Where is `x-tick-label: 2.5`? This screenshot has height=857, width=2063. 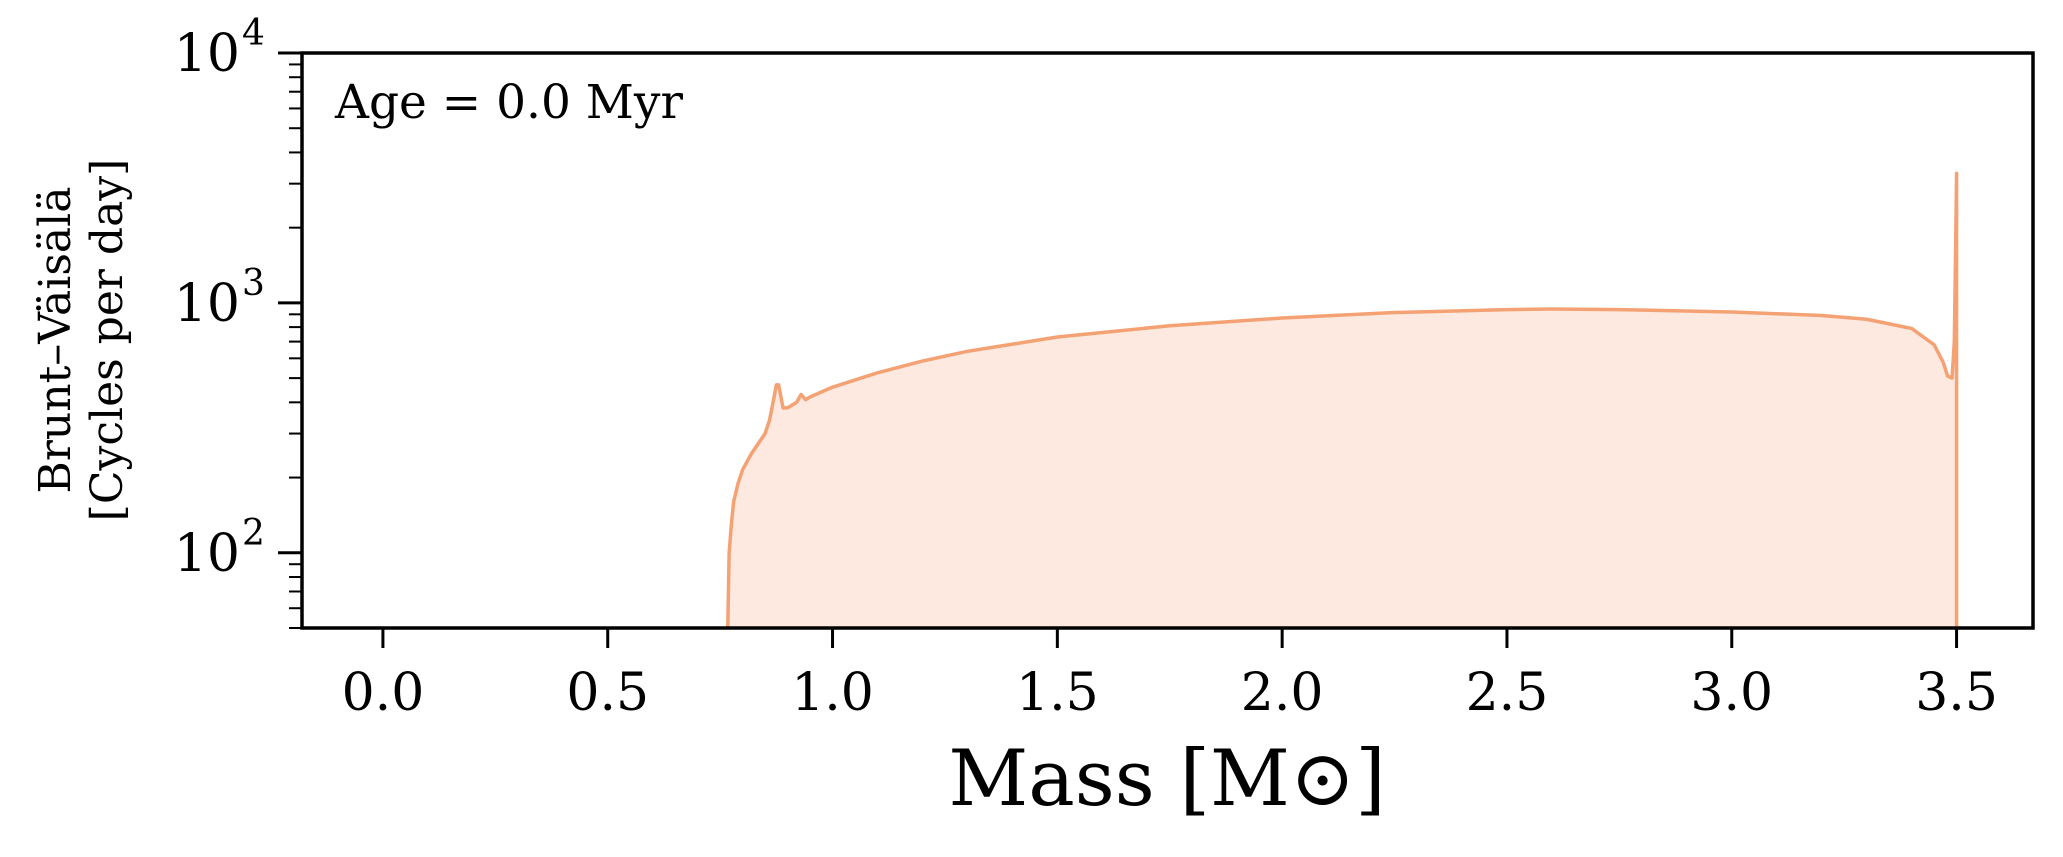 x-tick-label: 2.5 is located at coordinates (1507, 693).